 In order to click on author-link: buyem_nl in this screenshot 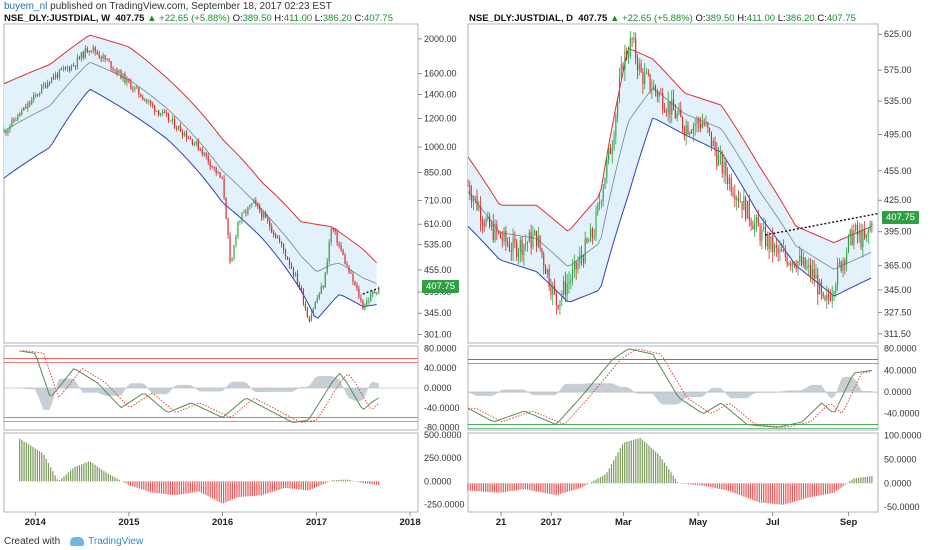, I will do `click(26, 6)`.